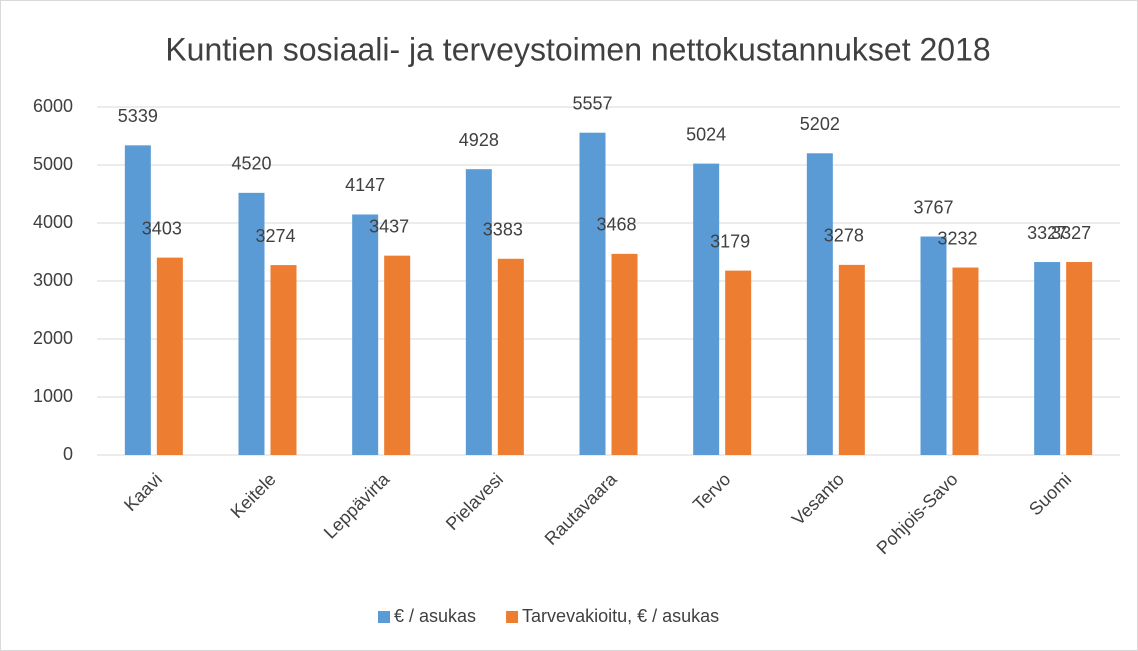  What do you see at coordinates (53, 164) in the screenshot?
I see `y-tick-label: 5000` at bounding box center [53, 164].